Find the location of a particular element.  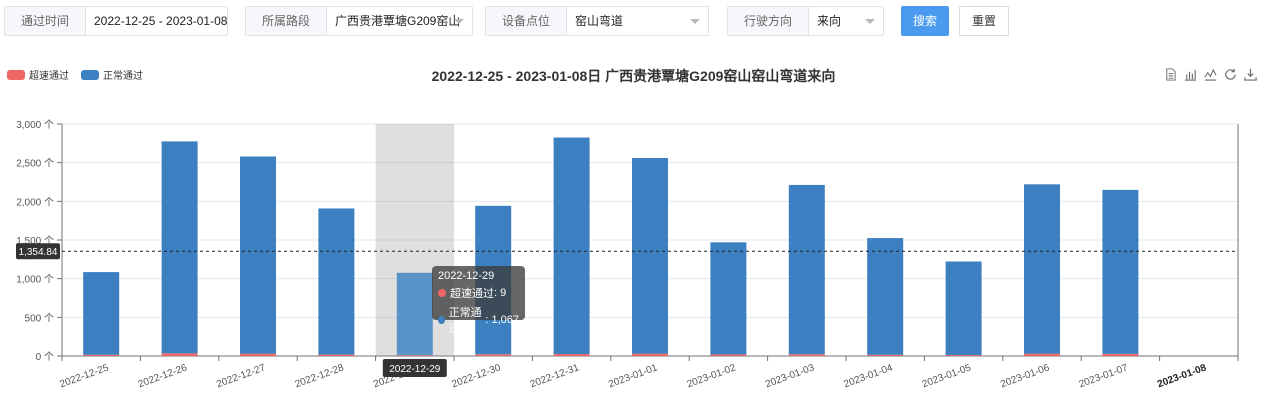

road-filter: 所属路段 广西贵港覃塘G209窑山 is located at coordinates (359, 21).